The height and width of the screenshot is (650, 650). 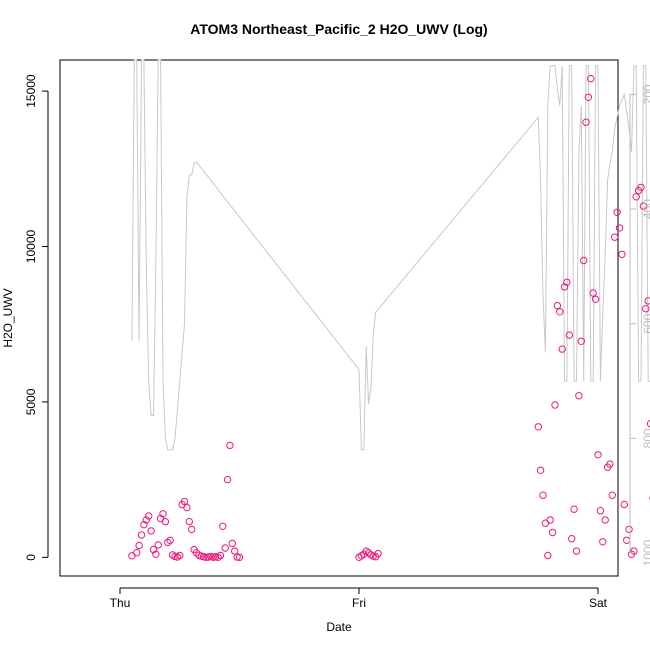 What do you see at coordinates (645, 552) in the screenshot?
I see `y2-tick-label: 1000` at bounding box center [645, 552].